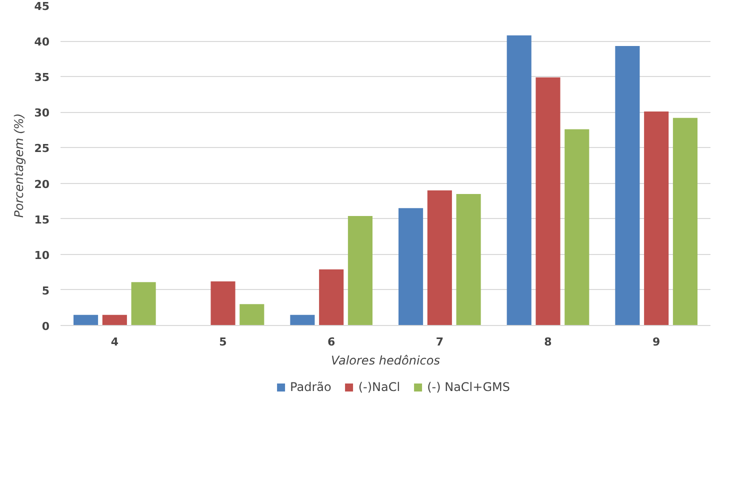  What do you see at coordinates (42, 219) in the screenshot?
I see `y-tick-label: 15` at bounding box center [42, 219].